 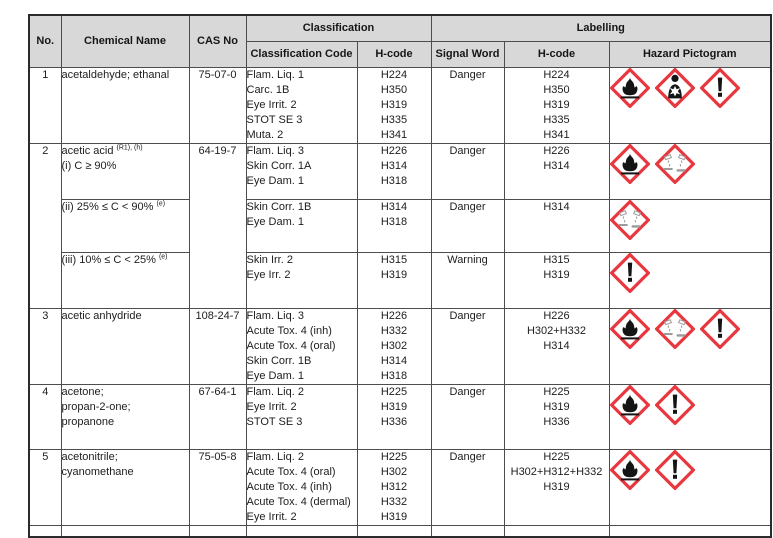 What do you see at coordinates (268, 274) in the screenshot?
I see `classification-code-line: Eye Irr. 2` at bounding box center [268, 274].